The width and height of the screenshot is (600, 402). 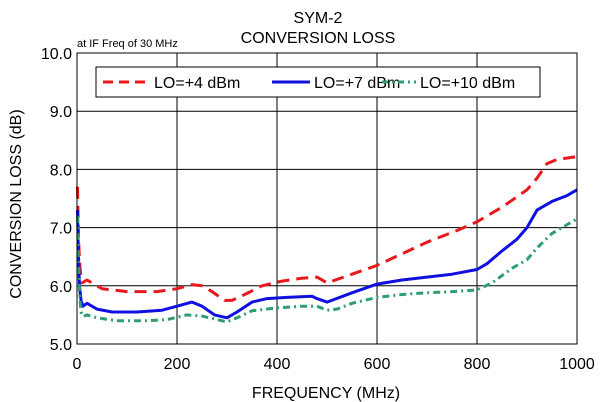 What do you see at coordinates (377, 364) in the screenshot?
I see `x-tick-label-600: 600` at bounding box center [377, 364].